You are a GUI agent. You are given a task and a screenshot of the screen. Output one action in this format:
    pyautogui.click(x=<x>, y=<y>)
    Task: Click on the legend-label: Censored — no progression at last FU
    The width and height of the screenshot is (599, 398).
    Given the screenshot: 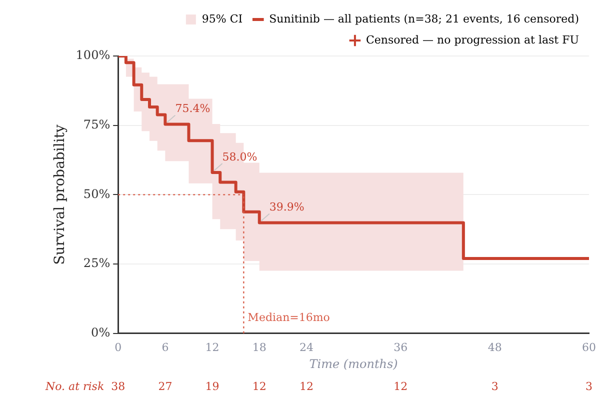 What is the action you would take?
    pyautogui.click(x=472, y=39)
    